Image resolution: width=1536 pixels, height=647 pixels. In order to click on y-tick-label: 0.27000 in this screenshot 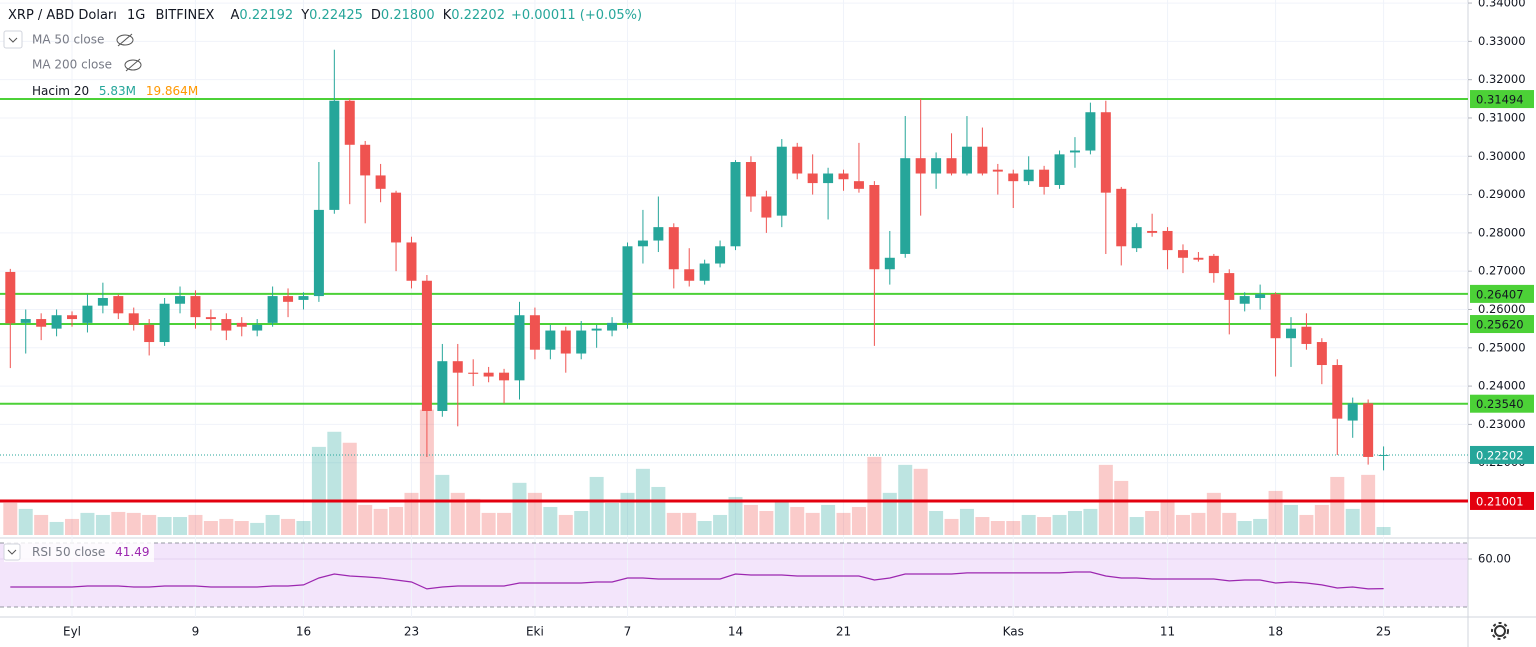, I will do `click(1502, 271)`.